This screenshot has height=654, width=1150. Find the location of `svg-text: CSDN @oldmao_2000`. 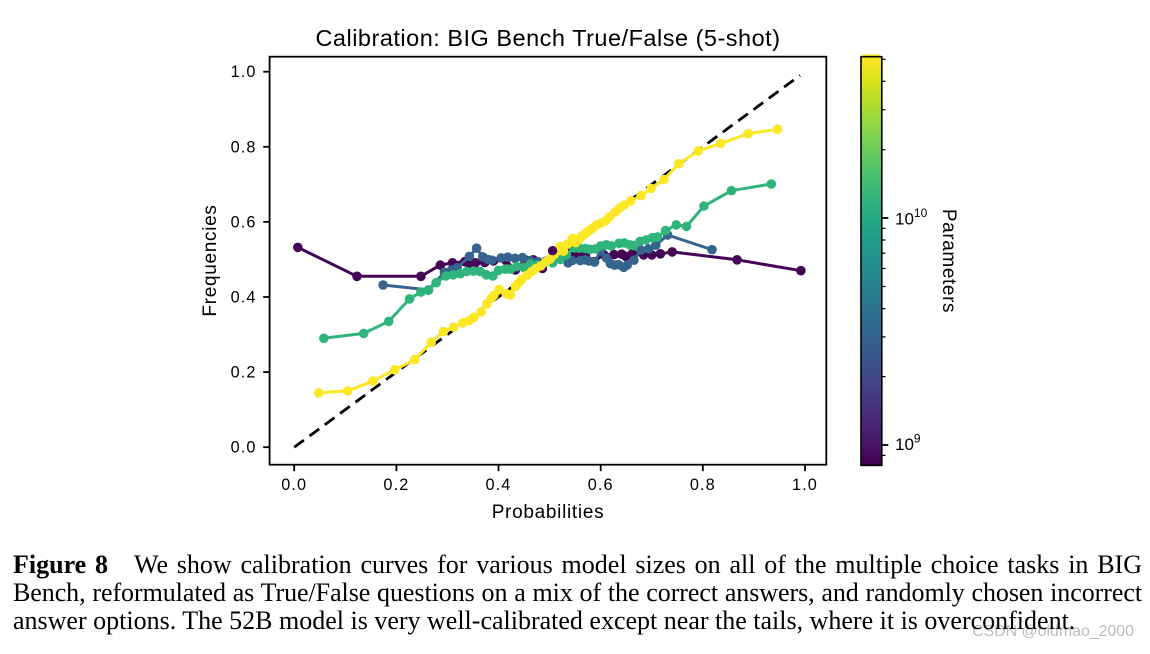

svg-text: CSDN @oldmao_2000 is located at coordinates (1053, 631).